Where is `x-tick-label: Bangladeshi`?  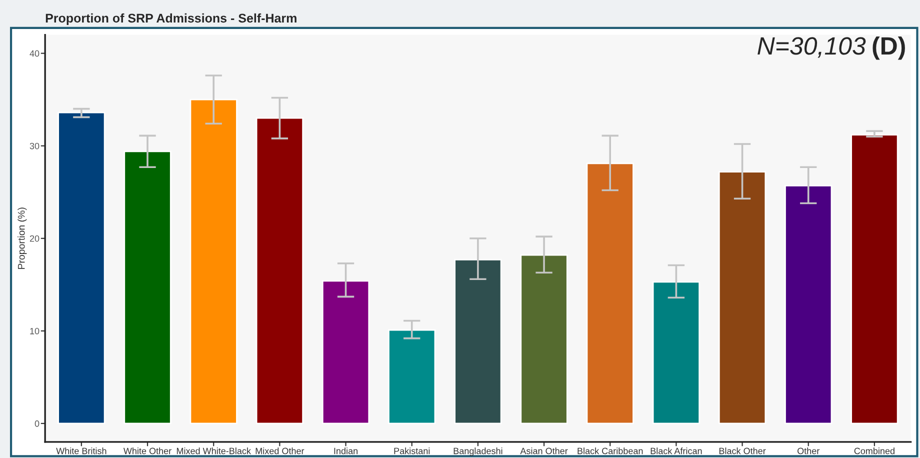 x-tick-label: Bangladeshi is located at coordinates (478, 452).